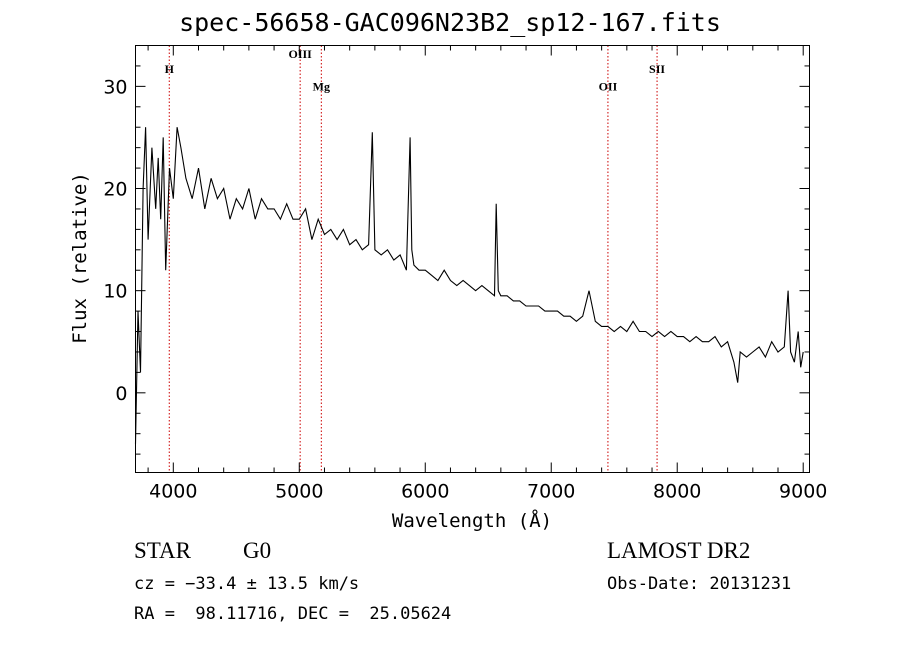 This screenshot has height=649, width=900. What do you see at coordinates (257, 550) in the screenshot?
I see `object-subclass: G0` at bounding box center [257, 550].